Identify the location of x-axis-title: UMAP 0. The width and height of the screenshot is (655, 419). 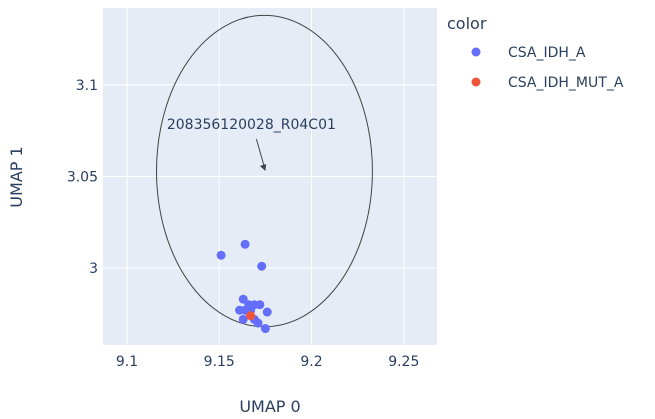
(269, 406).